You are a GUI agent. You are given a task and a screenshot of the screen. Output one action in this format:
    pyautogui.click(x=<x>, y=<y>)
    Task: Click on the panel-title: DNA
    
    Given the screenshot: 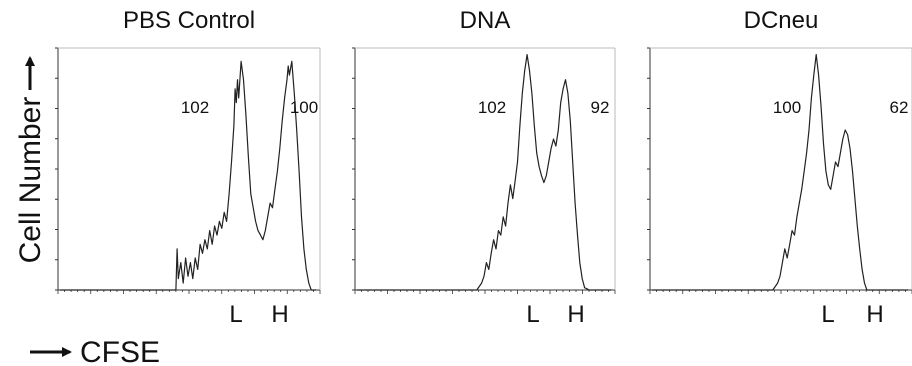 What is the action you would take?
    pyautogui.click(x=485, y=20)
    